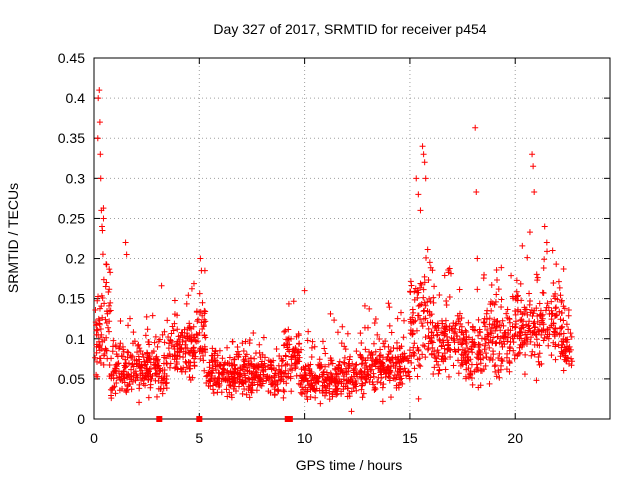  Describe the element at coordinates (199, 419) in the screenshot. I see `zero-marker` at that location.